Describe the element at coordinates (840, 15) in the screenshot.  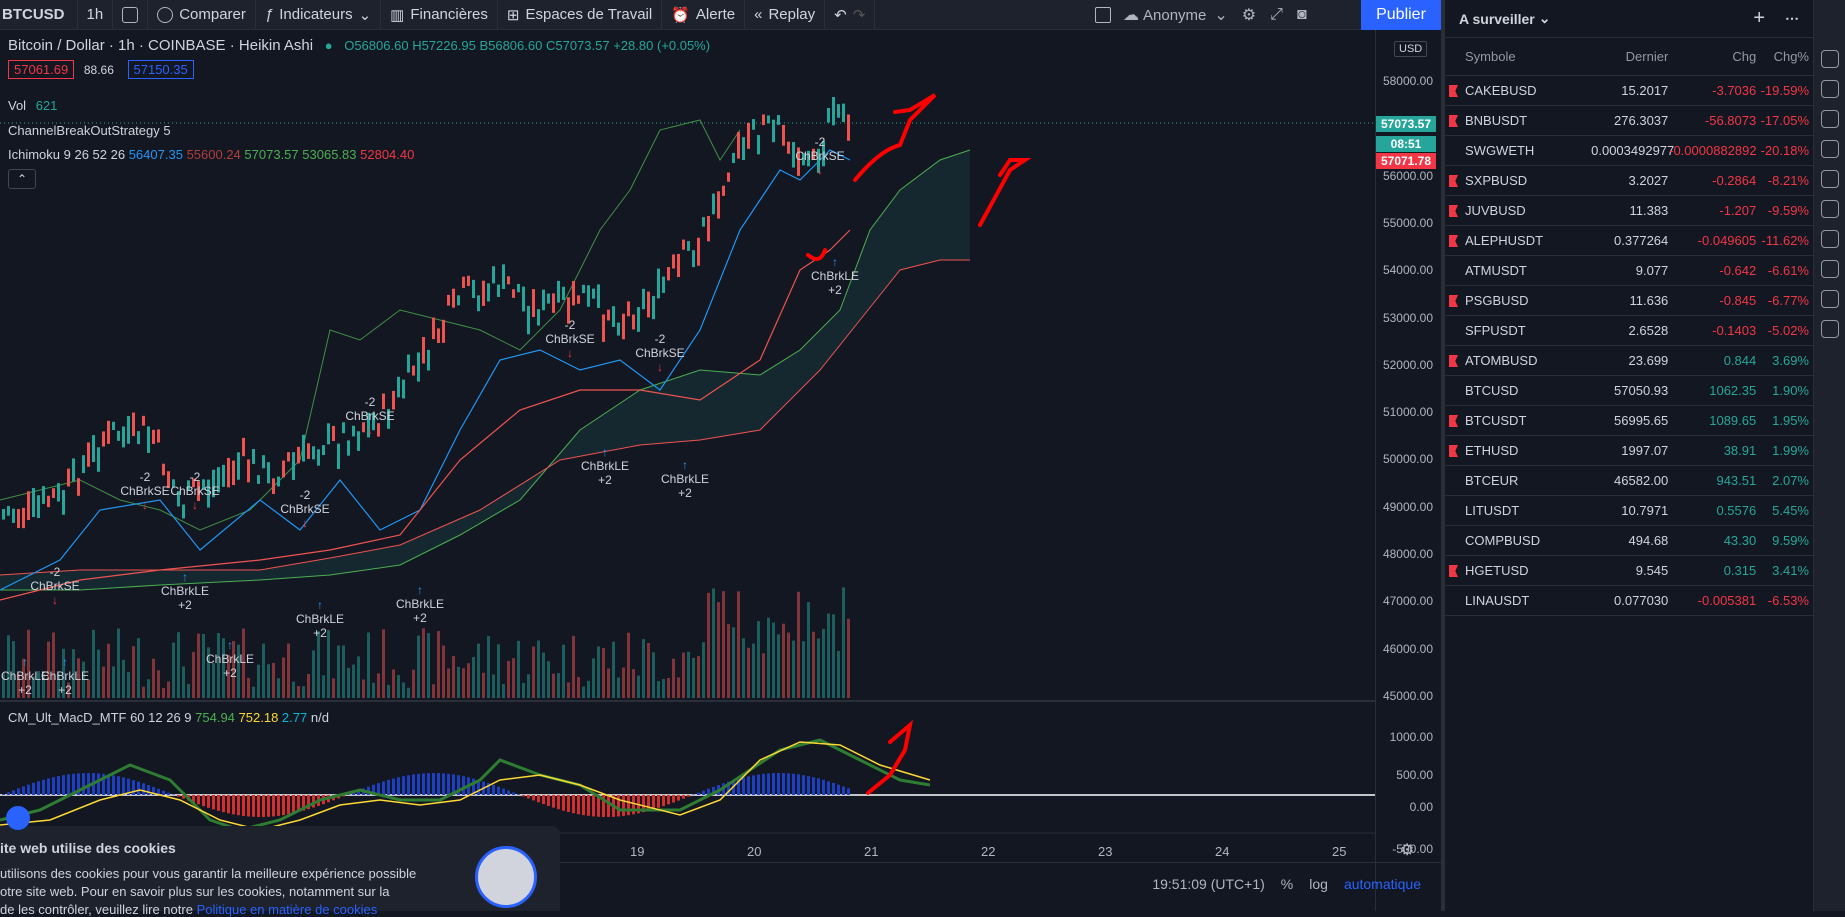
I see `undo-icon: ↶` at that location.